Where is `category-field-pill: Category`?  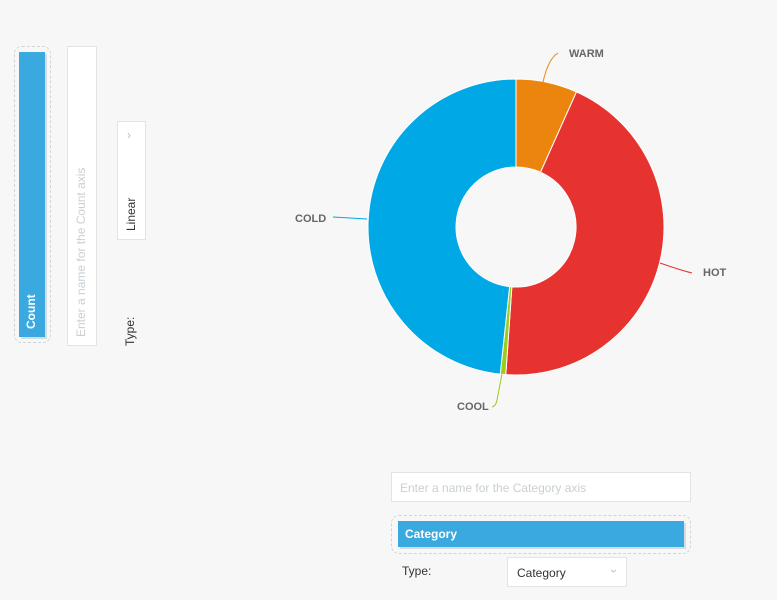
category-field-pill: Category is located at coordinates (541, 534).